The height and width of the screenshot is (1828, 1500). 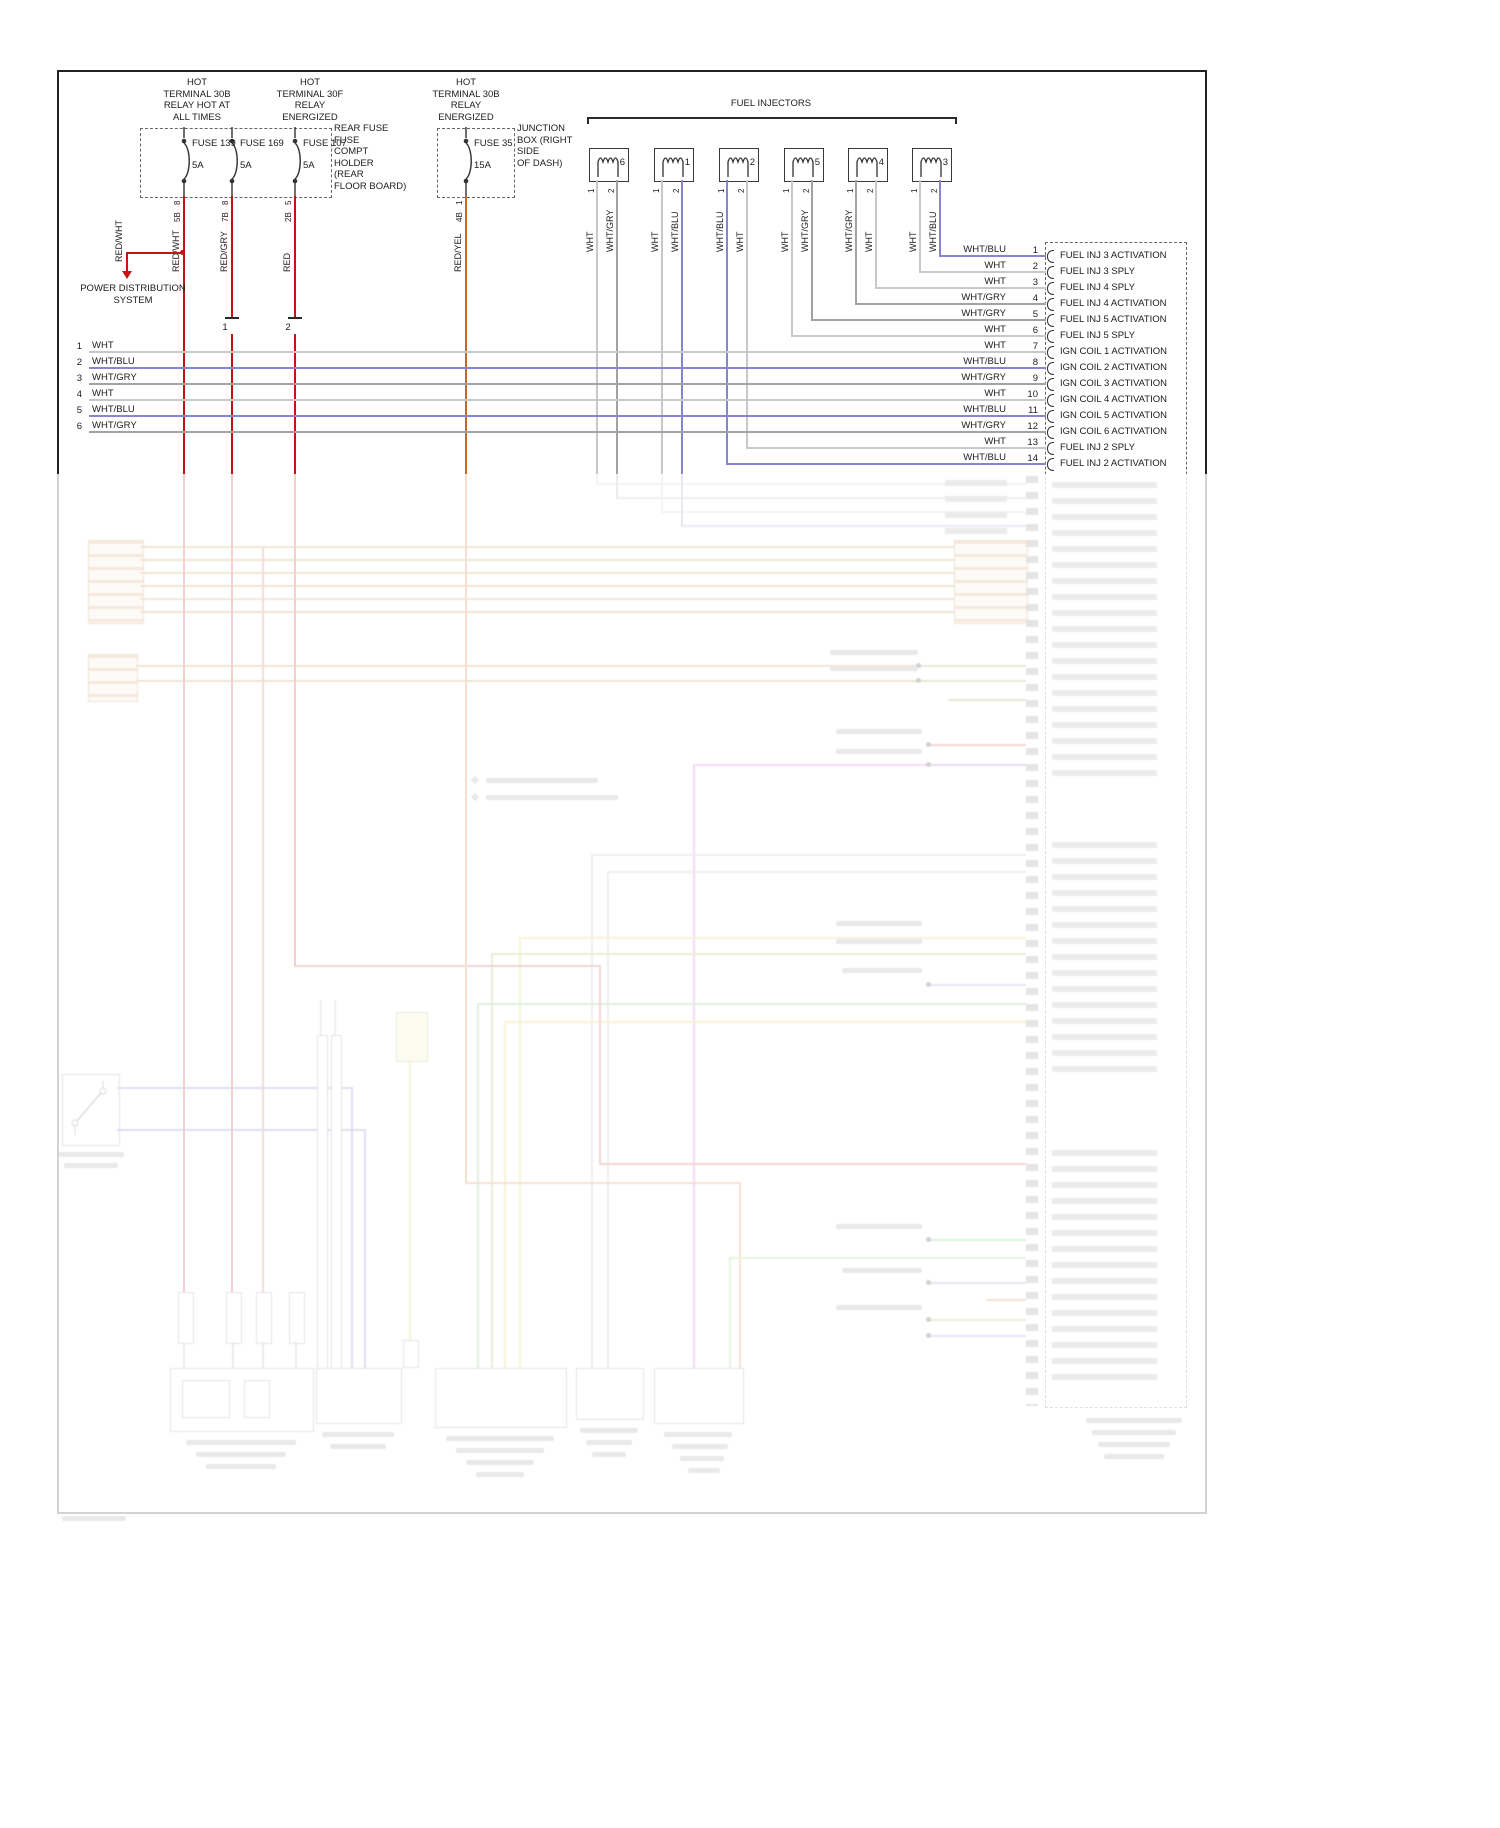 I want to click on injector-number: 2, so click(x=752, y=162).